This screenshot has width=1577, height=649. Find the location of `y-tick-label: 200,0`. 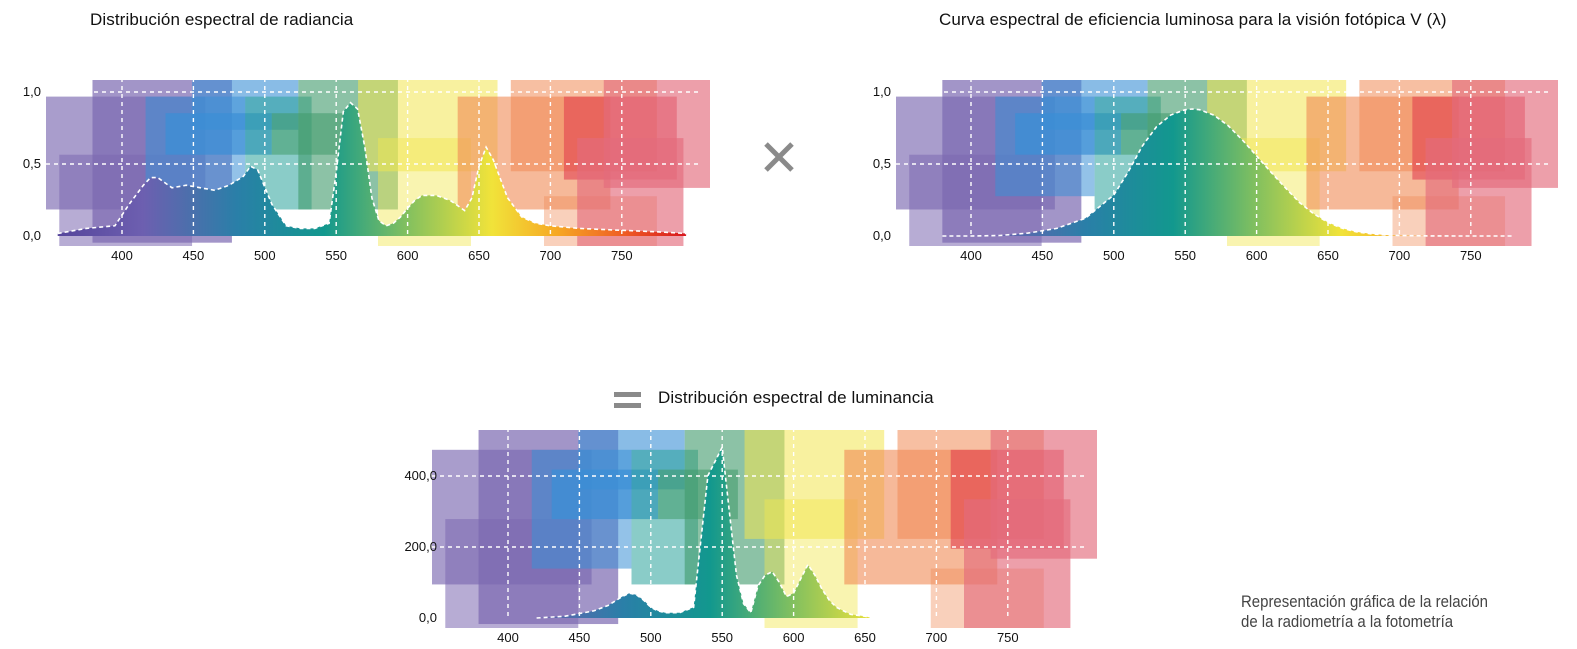

y-tick-label: 200,0 is located at coordinates (420, 546).